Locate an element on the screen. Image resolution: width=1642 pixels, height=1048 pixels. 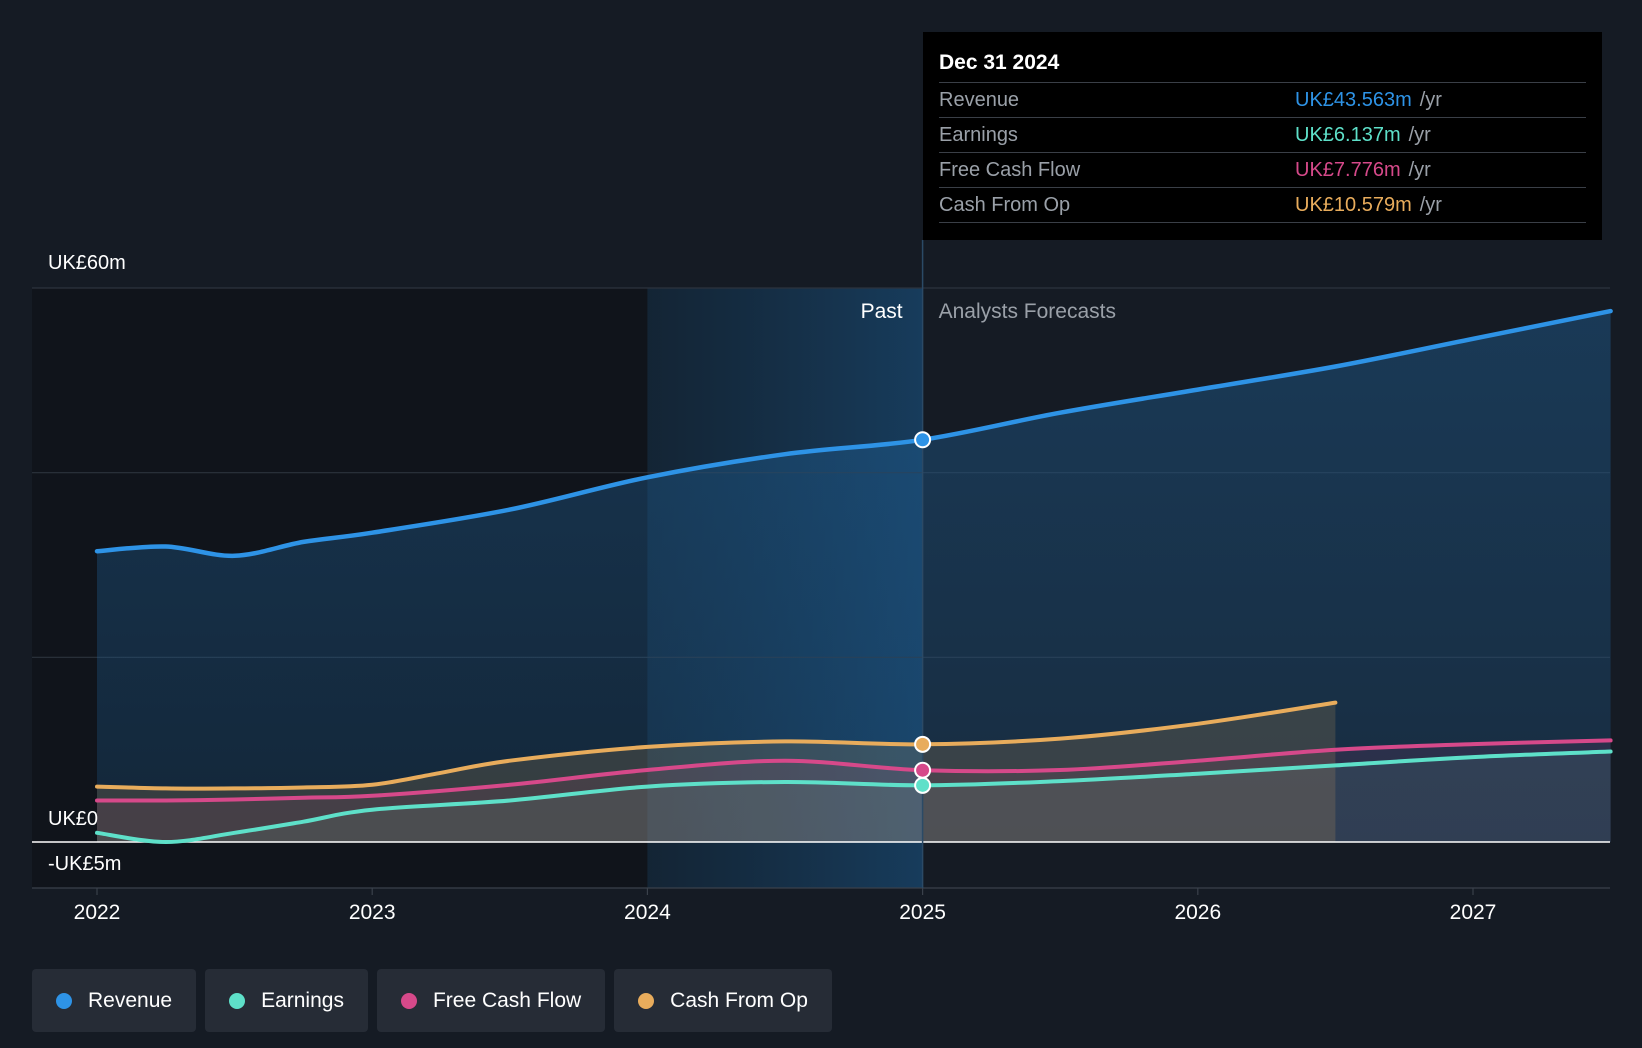
point-revenue is located at coordinates (923, 440).